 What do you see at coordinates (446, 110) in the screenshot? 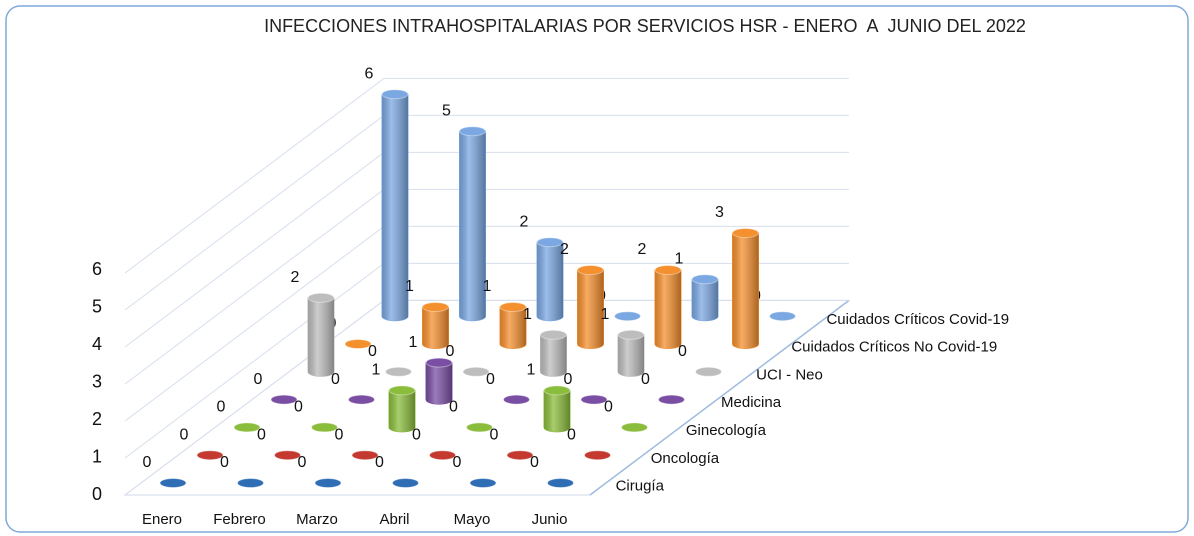
I see `data-label: 5` at bounding box center [446, 110].